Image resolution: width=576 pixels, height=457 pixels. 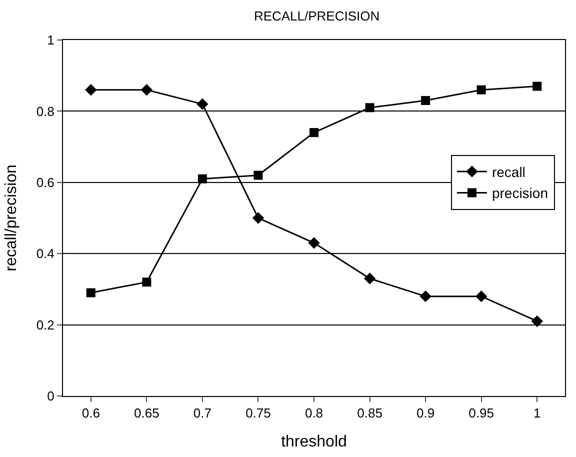 What do you see at coordinates (45, 111) in the screenshot?
I see `y-tick-label: 0.8` at bounding box center [45, 111].